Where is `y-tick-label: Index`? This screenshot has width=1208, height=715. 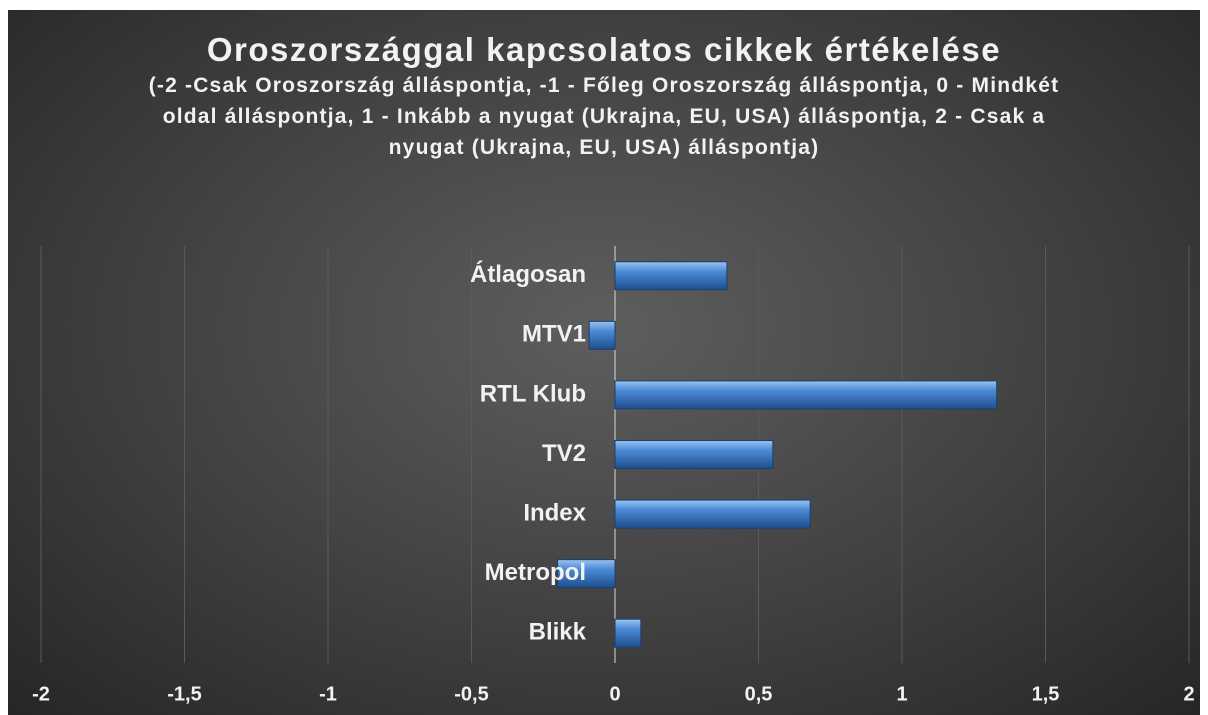
y-tick-label: Index is located at coordinates (554, 512).